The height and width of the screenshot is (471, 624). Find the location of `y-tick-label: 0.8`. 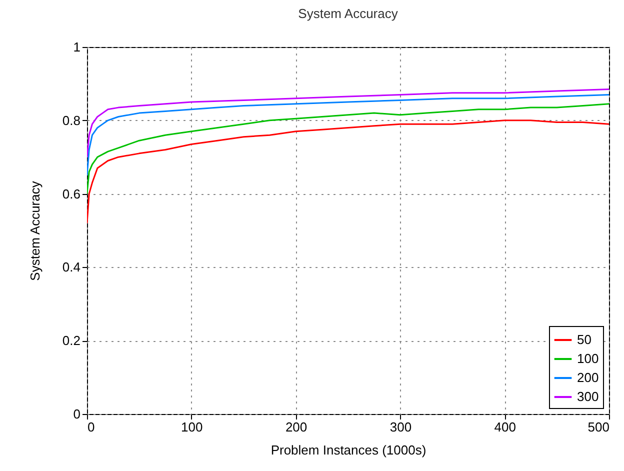

y-tick-label: 0.8 is located at coordinates (71, 120).